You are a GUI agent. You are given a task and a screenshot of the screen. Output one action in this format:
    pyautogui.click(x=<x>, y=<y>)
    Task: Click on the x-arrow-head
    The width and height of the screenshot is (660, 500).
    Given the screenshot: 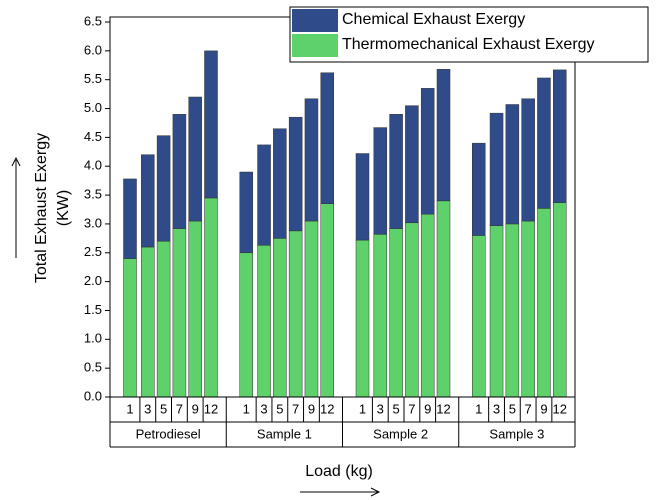 What is the action you would take?
    pyautogui.click(x=375, y=492)
    